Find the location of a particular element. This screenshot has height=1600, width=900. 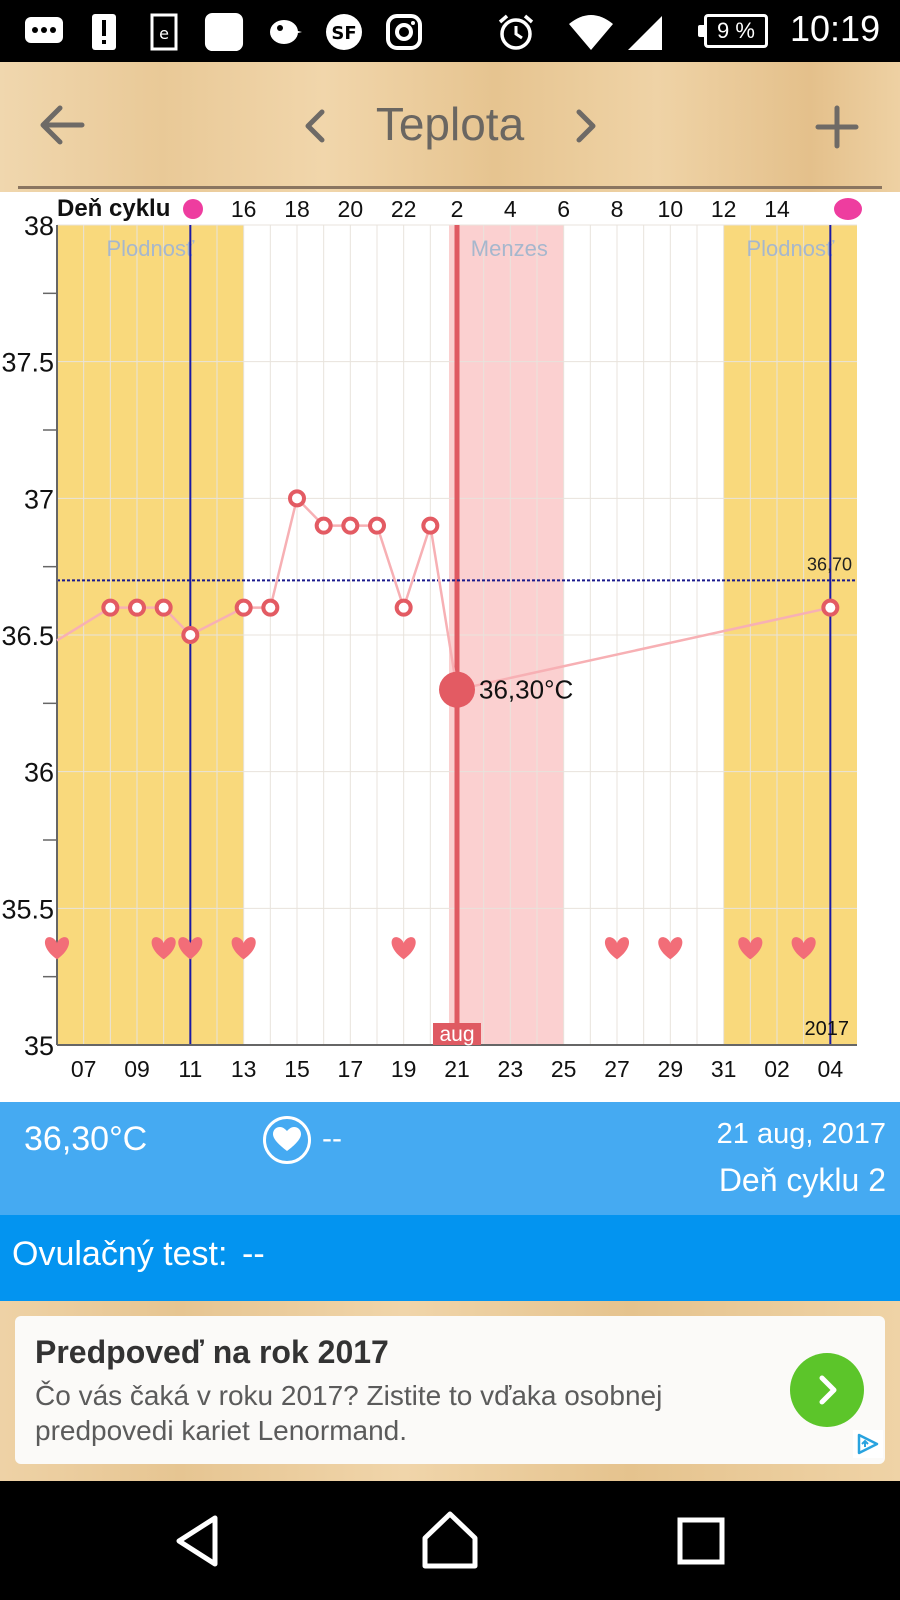

x-tick-label: 02 is located at coordinates (777, 1069).